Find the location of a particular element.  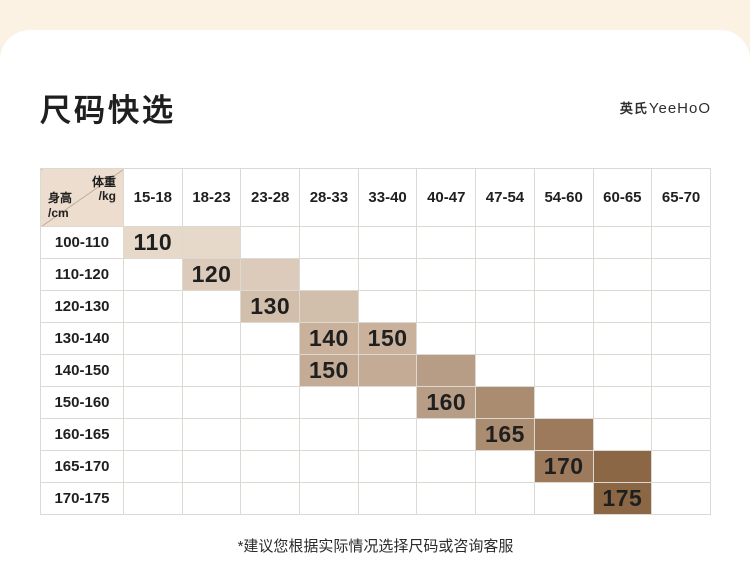

size-cell: 160 is located at coordinates (446, 402).